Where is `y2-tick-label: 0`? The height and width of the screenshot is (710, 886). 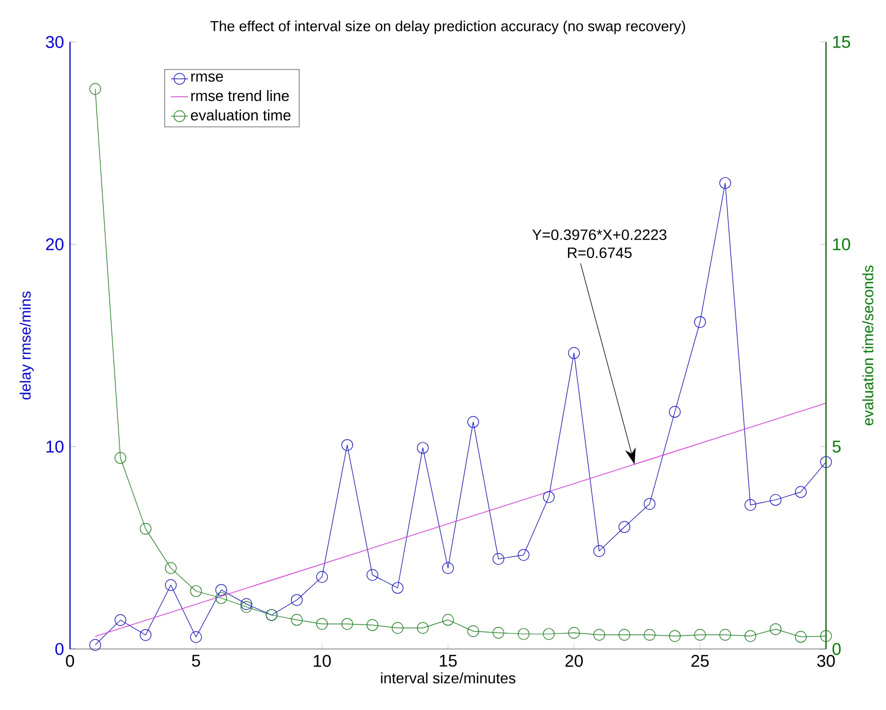 y2-tick-label: 0 is located at coordinates (836, 649).